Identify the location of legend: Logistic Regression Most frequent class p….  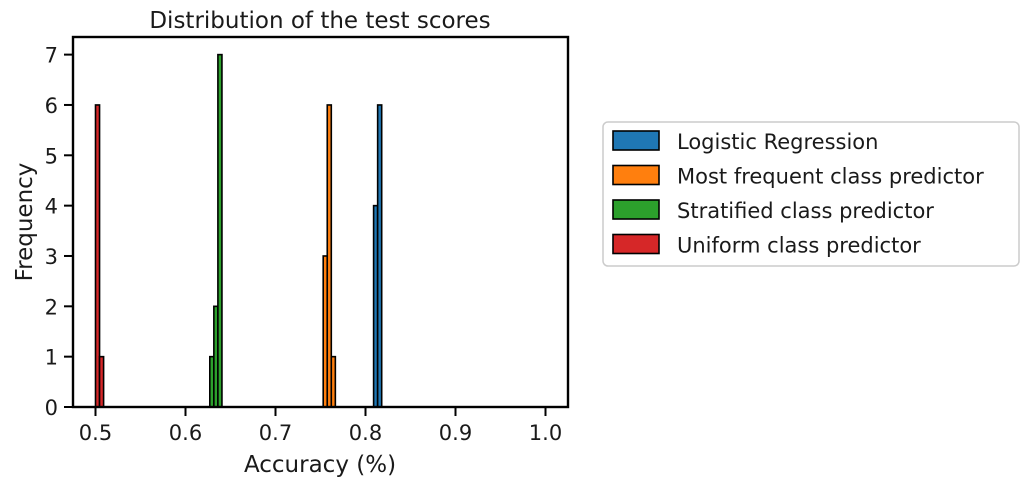
(811, 194).